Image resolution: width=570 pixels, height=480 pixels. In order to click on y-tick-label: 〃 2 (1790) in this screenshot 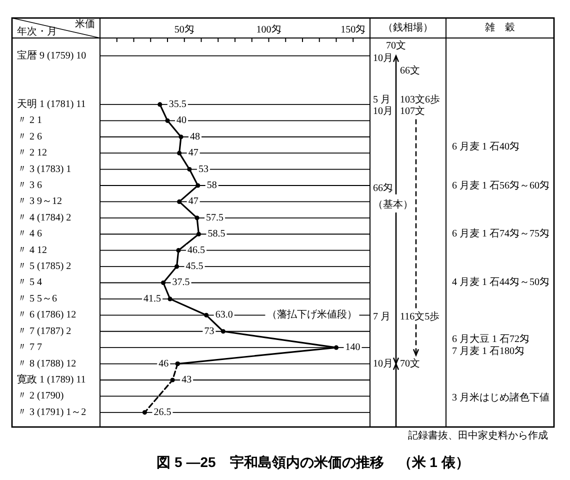, I will do `click(40, 396)`.